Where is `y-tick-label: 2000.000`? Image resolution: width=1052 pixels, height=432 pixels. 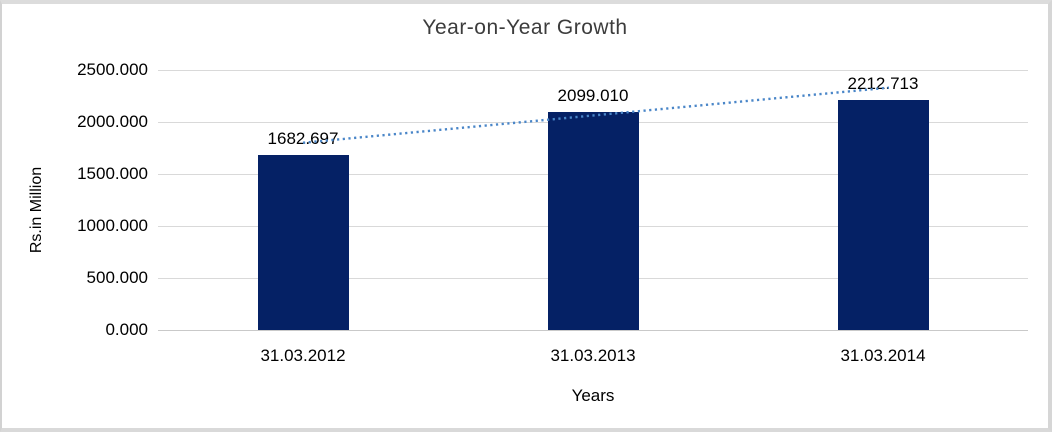
y-tick-label: 2000.000 is located at coordinates (112, 121).